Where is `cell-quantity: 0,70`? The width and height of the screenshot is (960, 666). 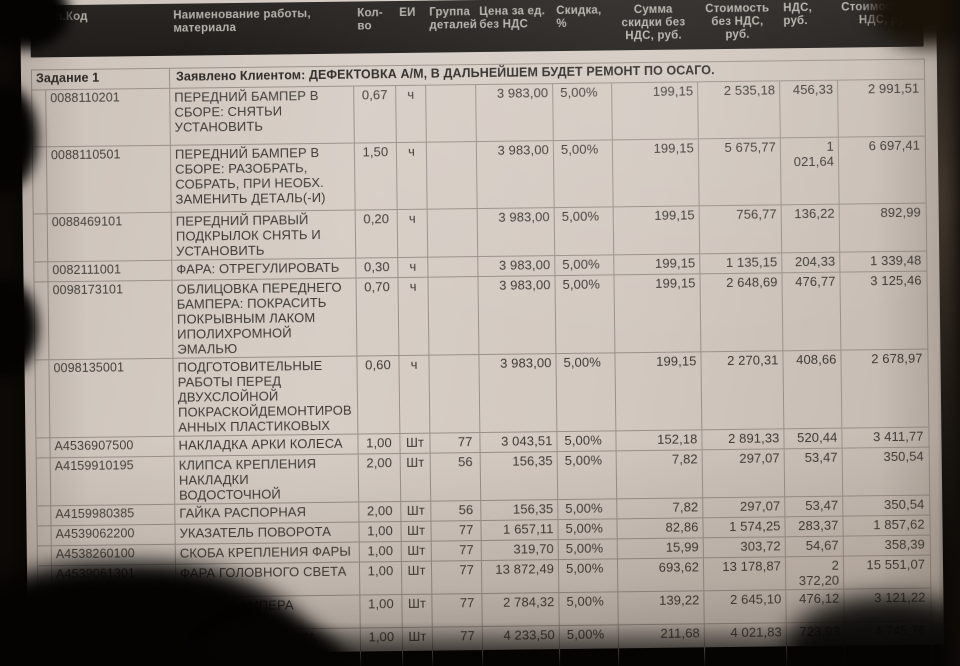 cell-quantity: 0,70 is located at coordinates (377, 317).